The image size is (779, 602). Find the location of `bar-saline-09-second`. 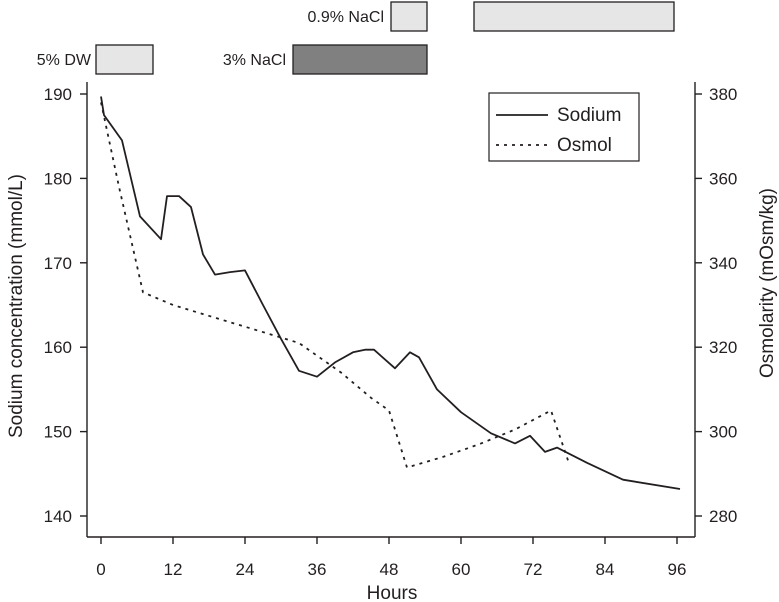

bar-saline-09-second is located at coordinates (574, 16).